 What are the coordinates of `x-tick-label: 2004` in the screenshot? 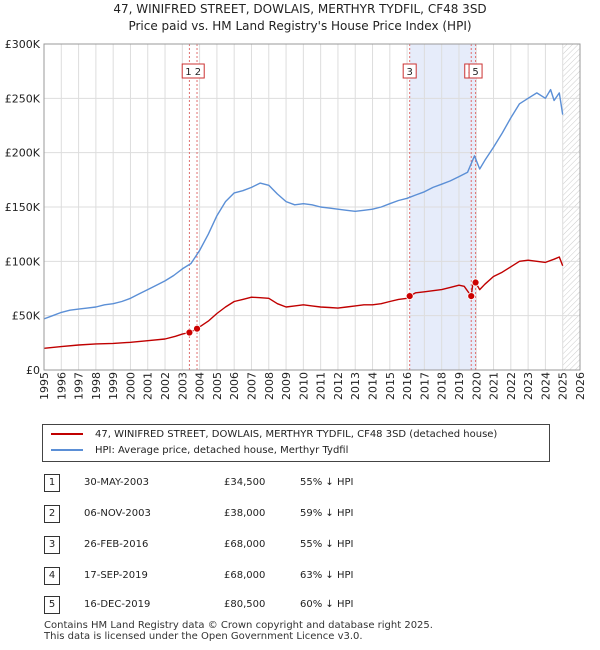 It's located at (200, 386).